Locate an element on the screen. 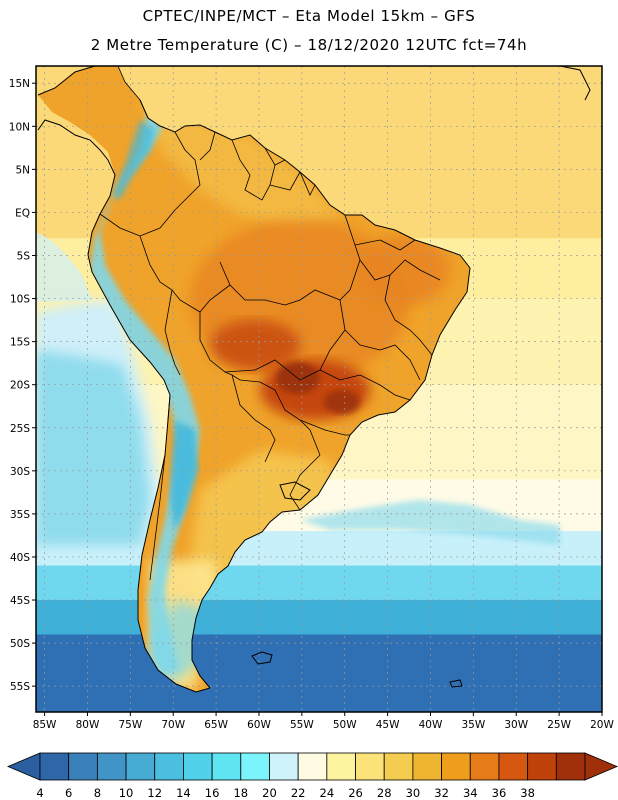  lon-tick-label: 40W is located at coordinates (431, 725).